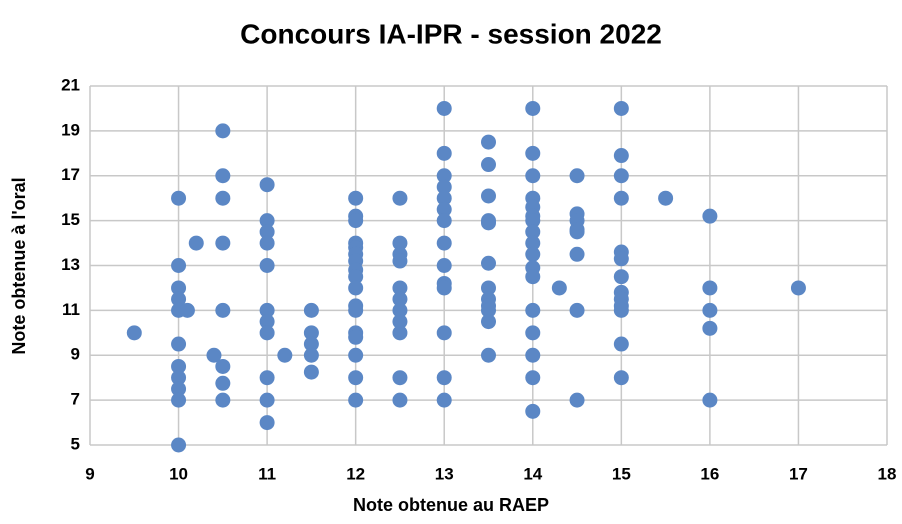  What do you see at coordinates (887, 473) in the screenshot?
I see `x-tick-label: 18` at bounding box center [887, 473].